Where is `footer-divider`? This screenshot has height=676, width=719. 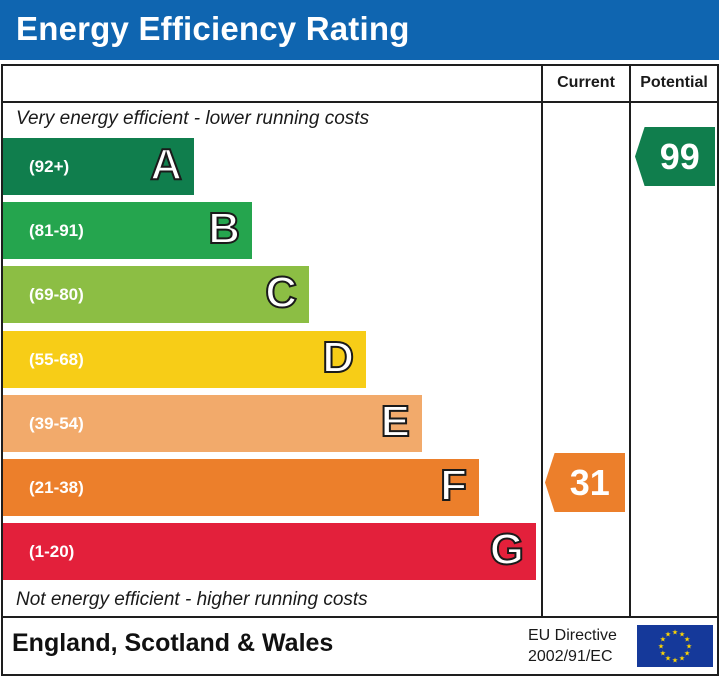
footer-divider is located at coordinates (359, 617).